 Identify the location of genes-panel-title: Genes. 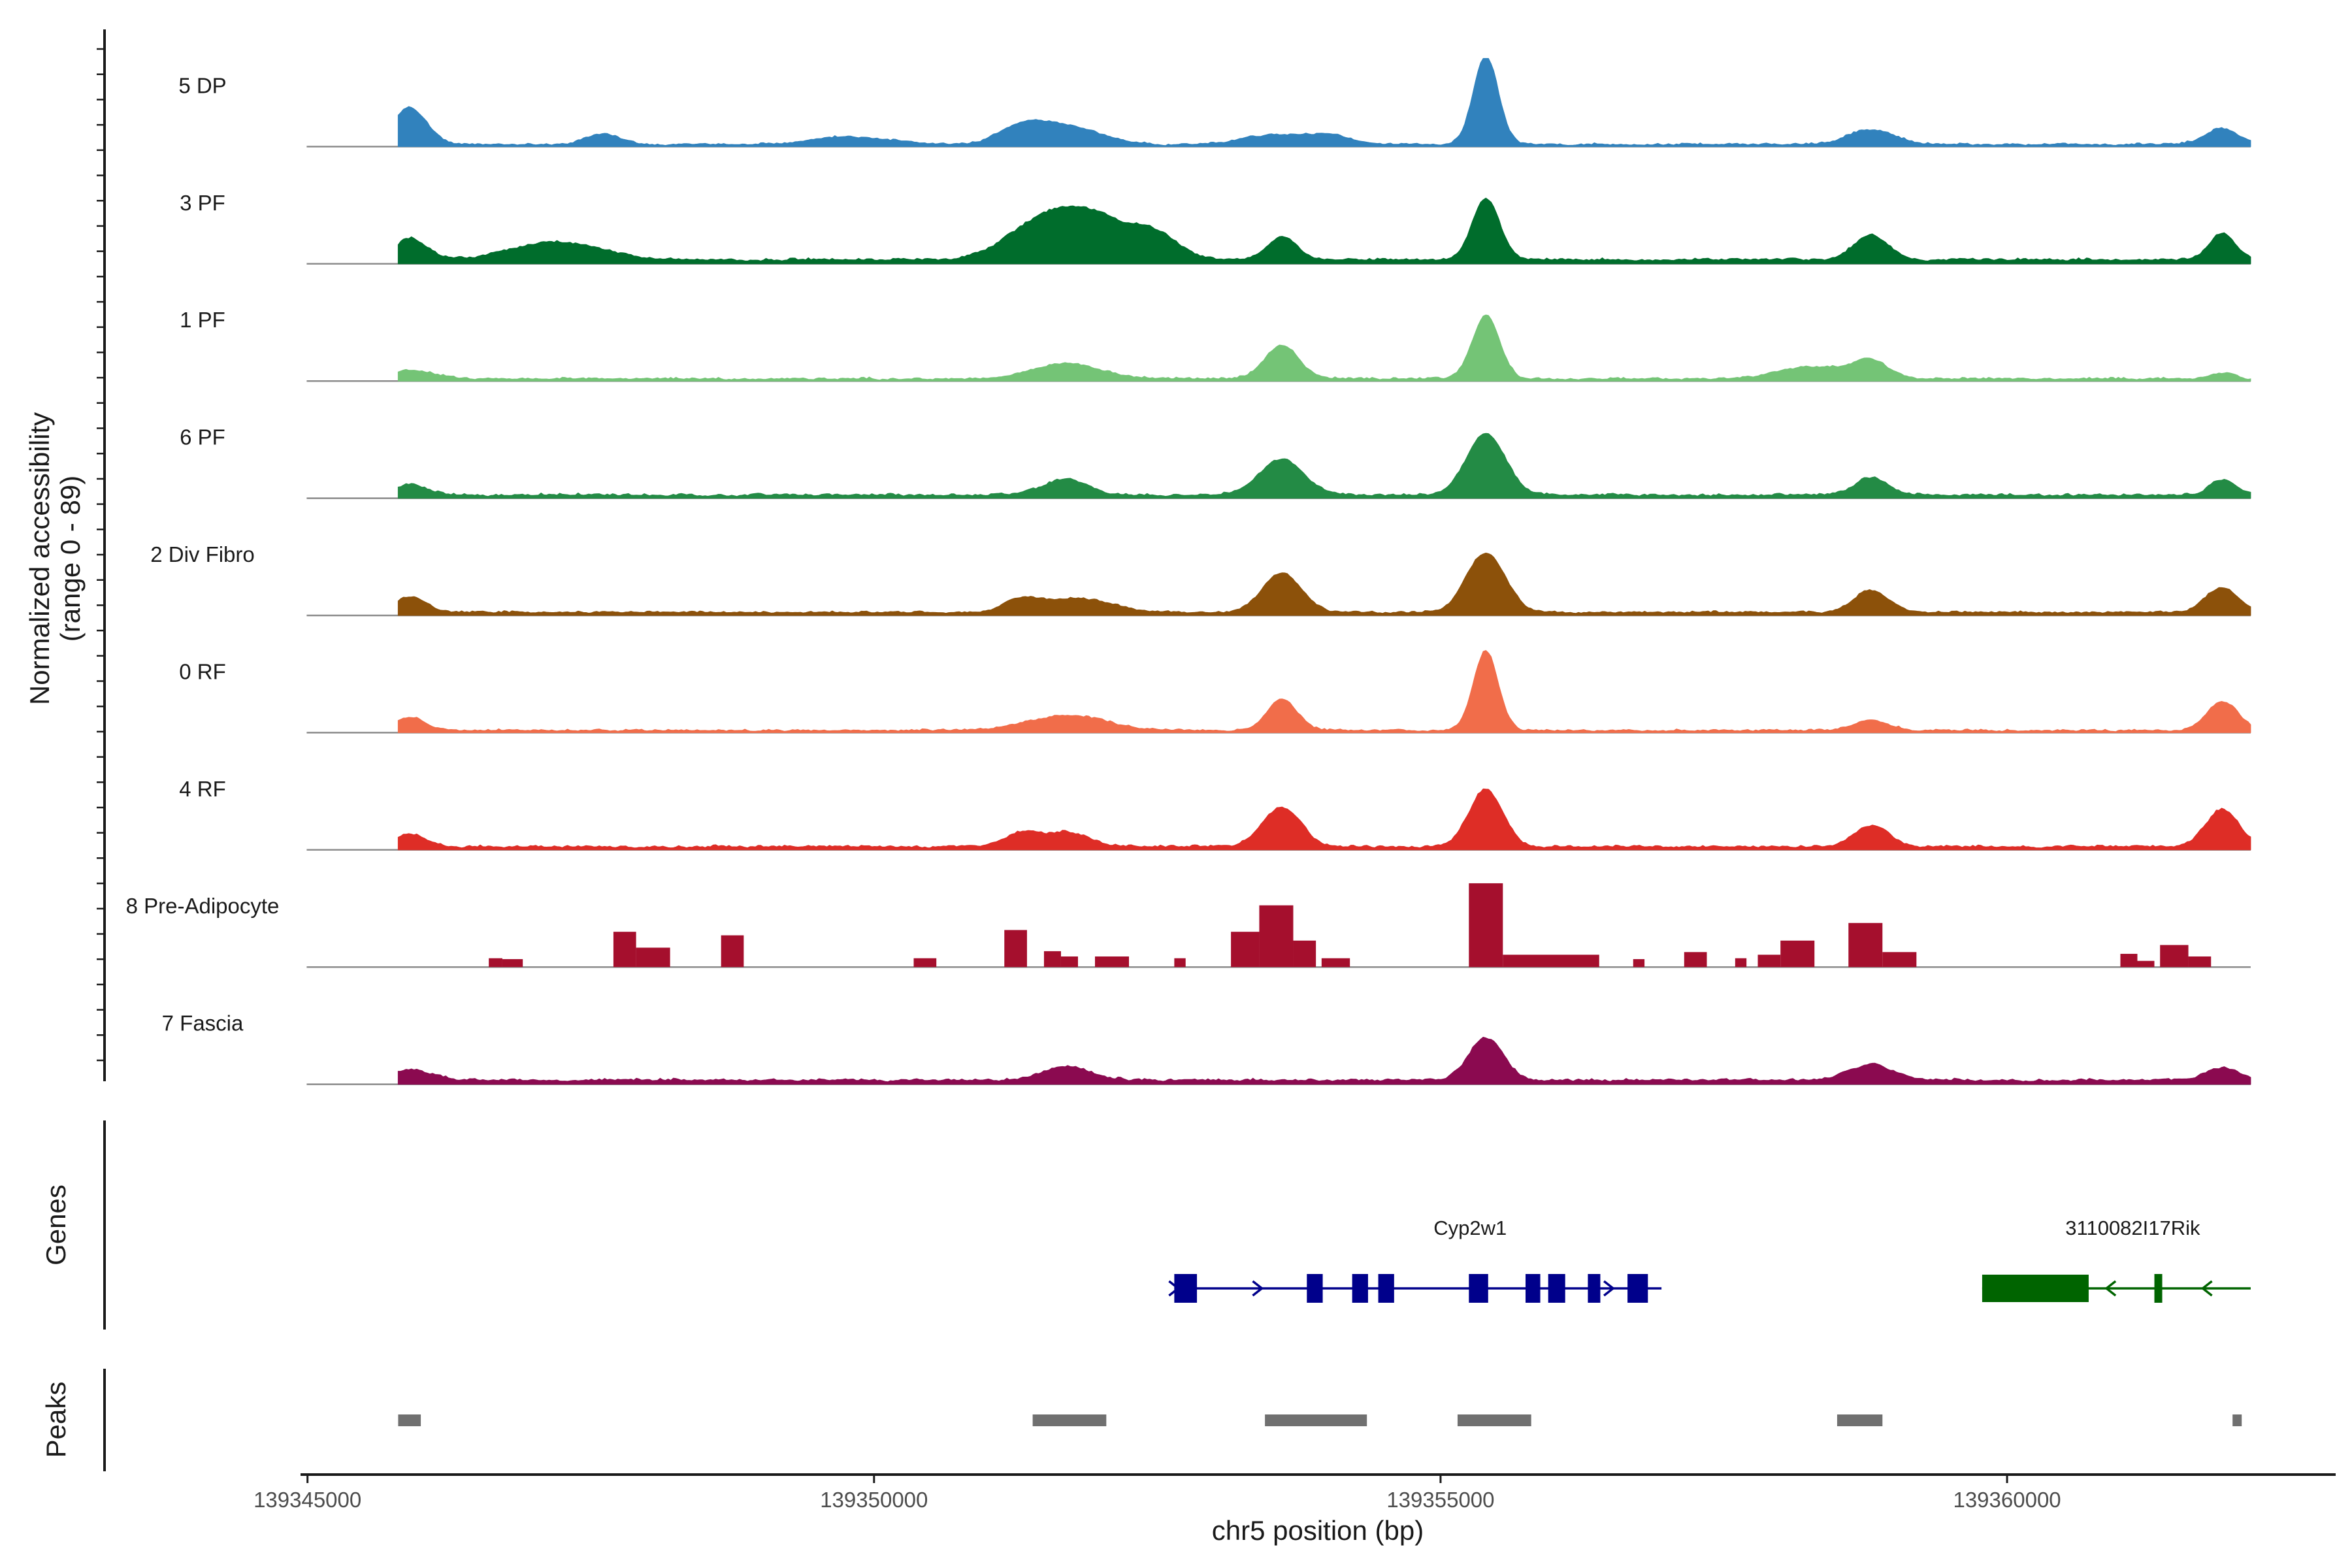
(56, 1225).